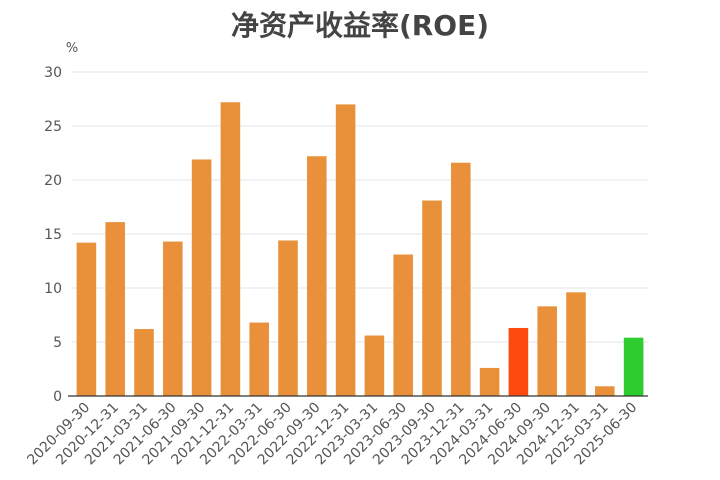 This screenshot has width=720, height=480. What do you see at coordinates (72, 48) in the screenshot?
I see `y-unit-label: %` at bounding box center [72, 48].